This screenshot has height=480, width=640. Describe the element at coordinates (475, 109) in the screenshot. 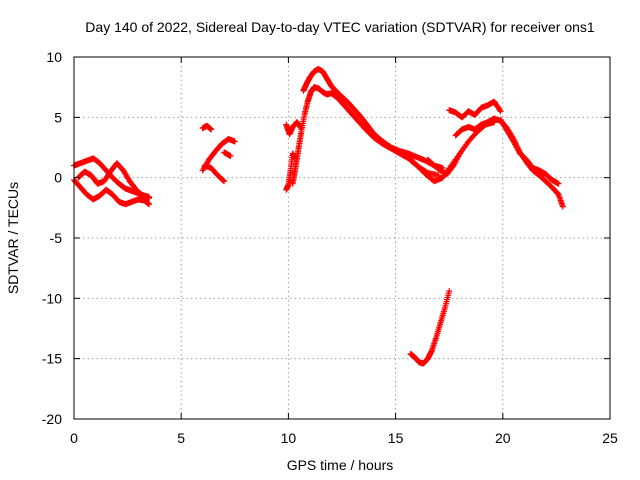

I see `series-arc-n` at that location.